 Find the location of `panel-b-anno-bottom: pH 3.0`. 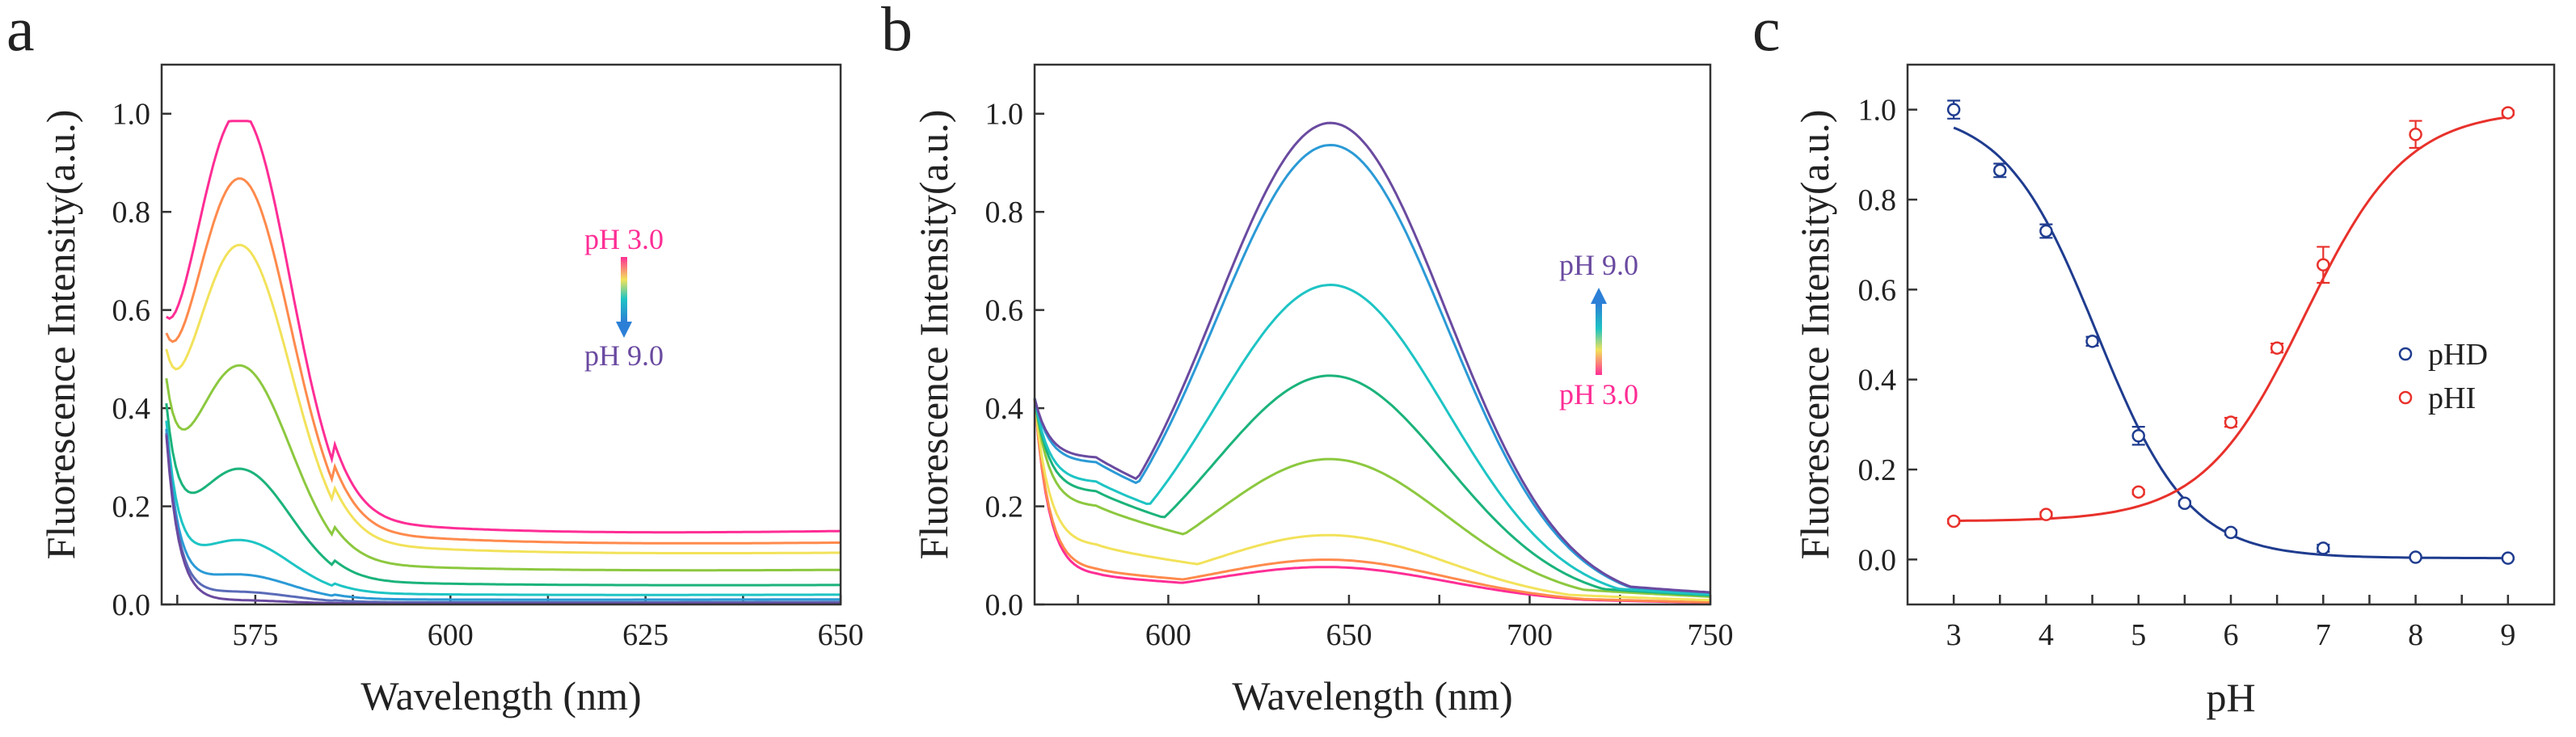

panel-b-anno-bottom: pH 3.0 is located at coordinates (1598, 394).